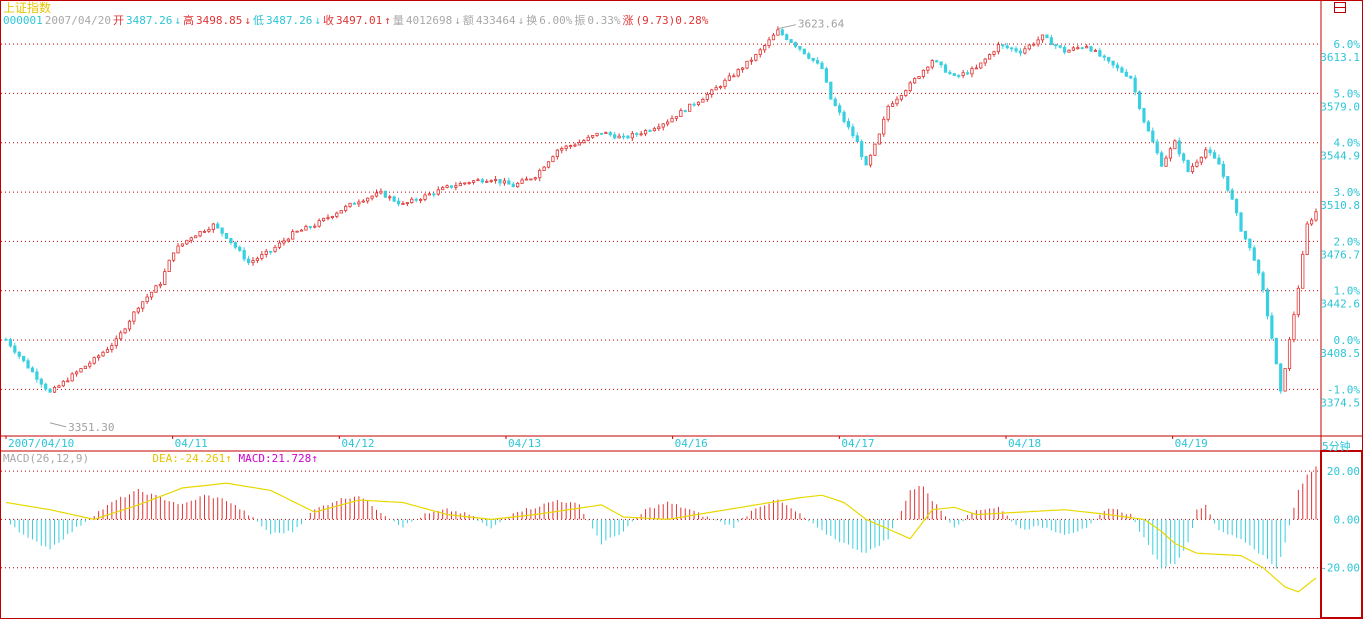  I want to click on time-axis-label: 2007/04/10, so click(41, 443).